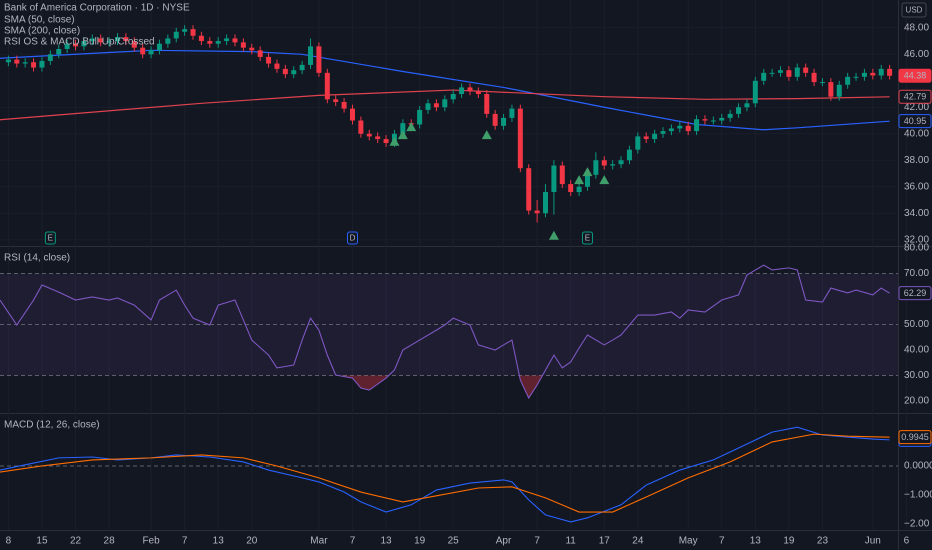 This screenshot has height=550, width=932. Describe the element at coordinates (76, 541) in the screenshot. I see `x-tick-label: 22` at that location.